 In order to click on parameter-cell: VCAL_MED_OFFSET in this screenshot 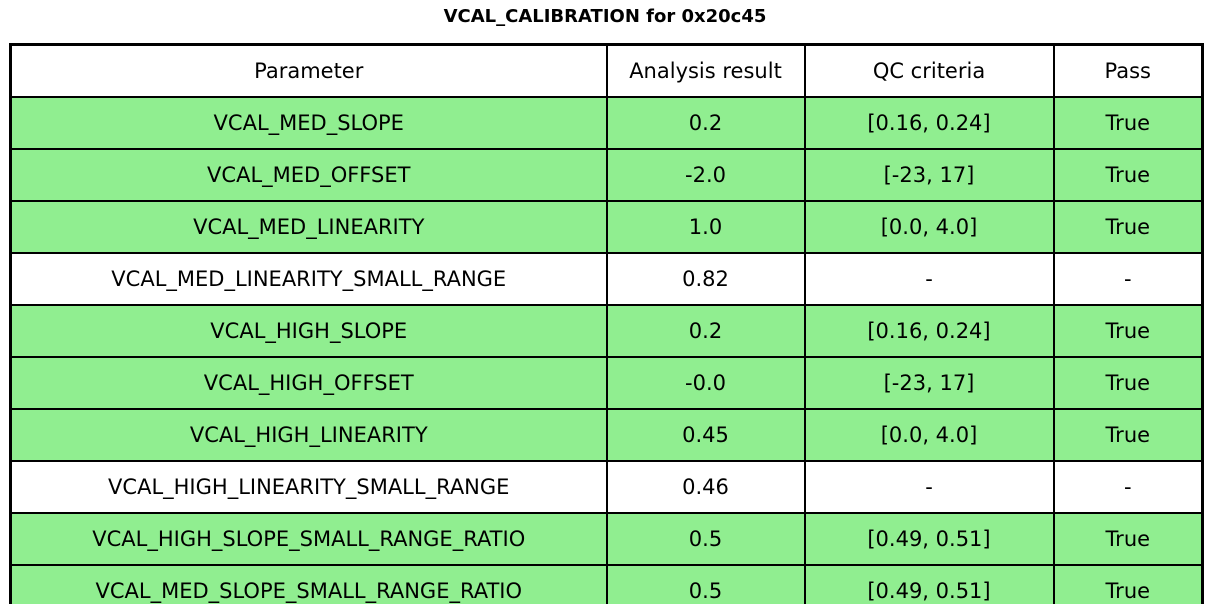, I will do `click(308, 175)`.